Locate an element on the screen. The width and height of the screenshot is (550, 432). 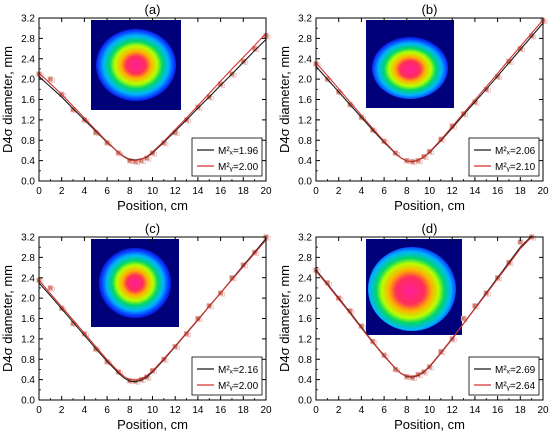
legend: M²ₓ=1.96 M²ᵧ=2.00 is located at coordinates (227, 157).